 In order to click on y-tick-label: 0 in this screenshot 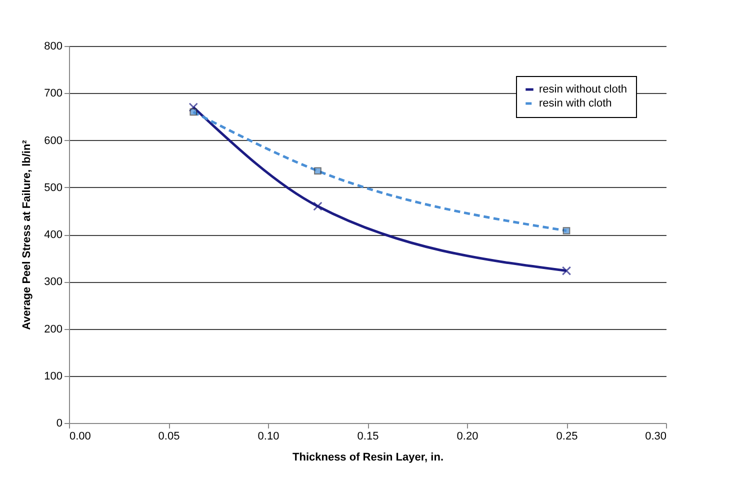, I will do `click(59, 424)`.